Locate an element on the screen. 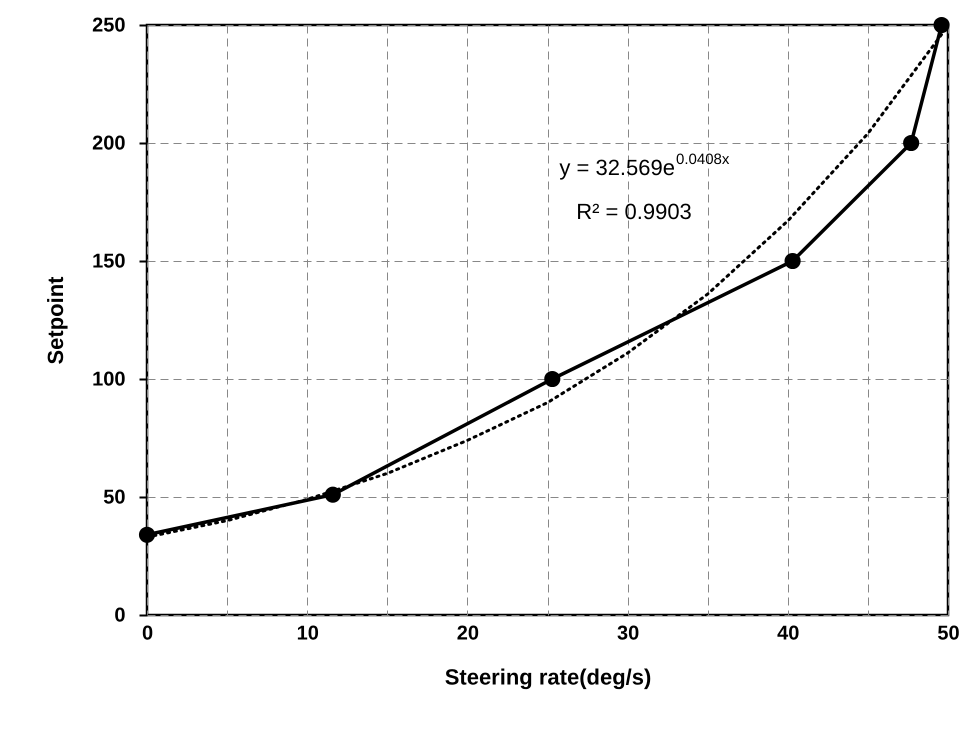 This screenshot has height=741, width=980. y-tick-label: 50 is located at coordinates (114, 497).